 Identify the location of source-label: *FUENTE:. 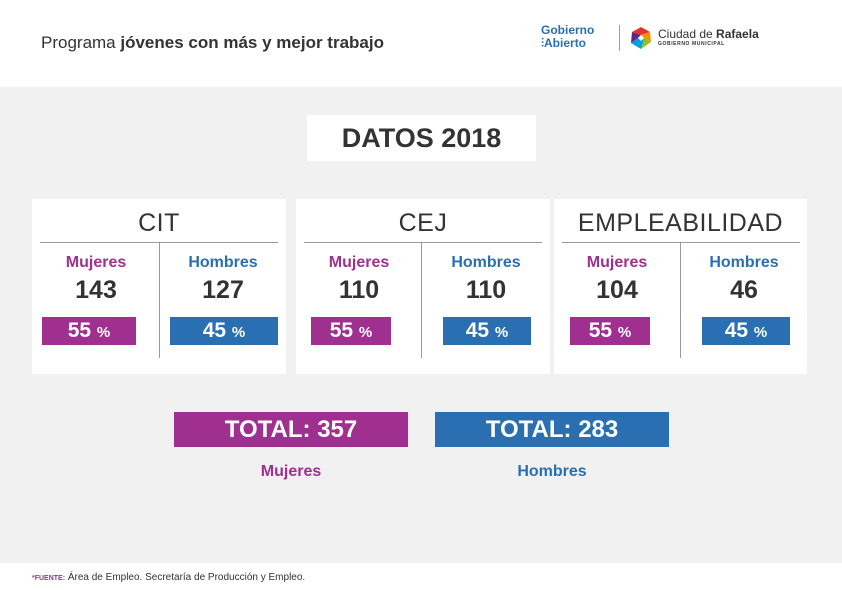
(49, 578).